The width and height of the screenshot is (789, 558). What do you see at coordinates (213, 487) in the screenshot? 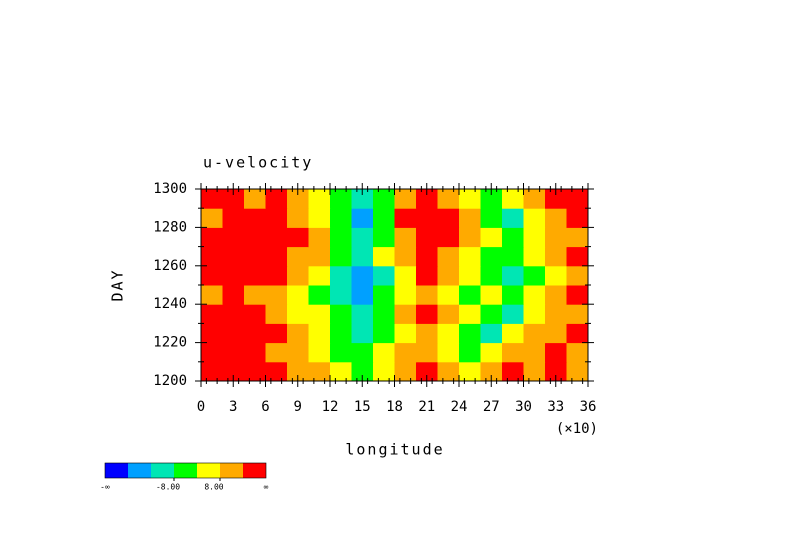
I see `colorbar-label: 8.00` at bounding box center [213, 487].